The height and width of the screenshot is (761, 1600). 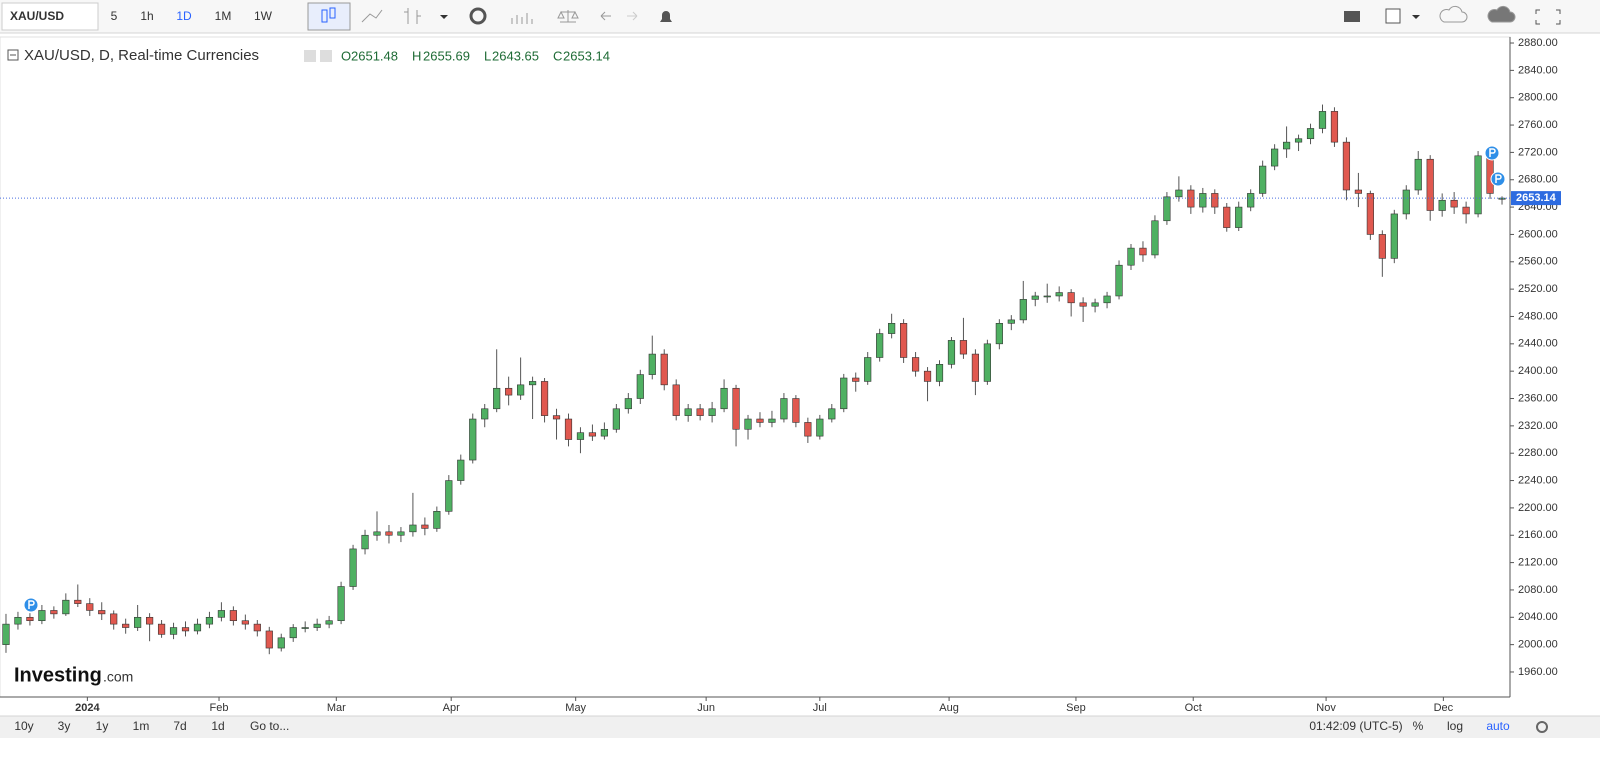 I want to click on scale-option: auto, so click(x=1498, y=726).